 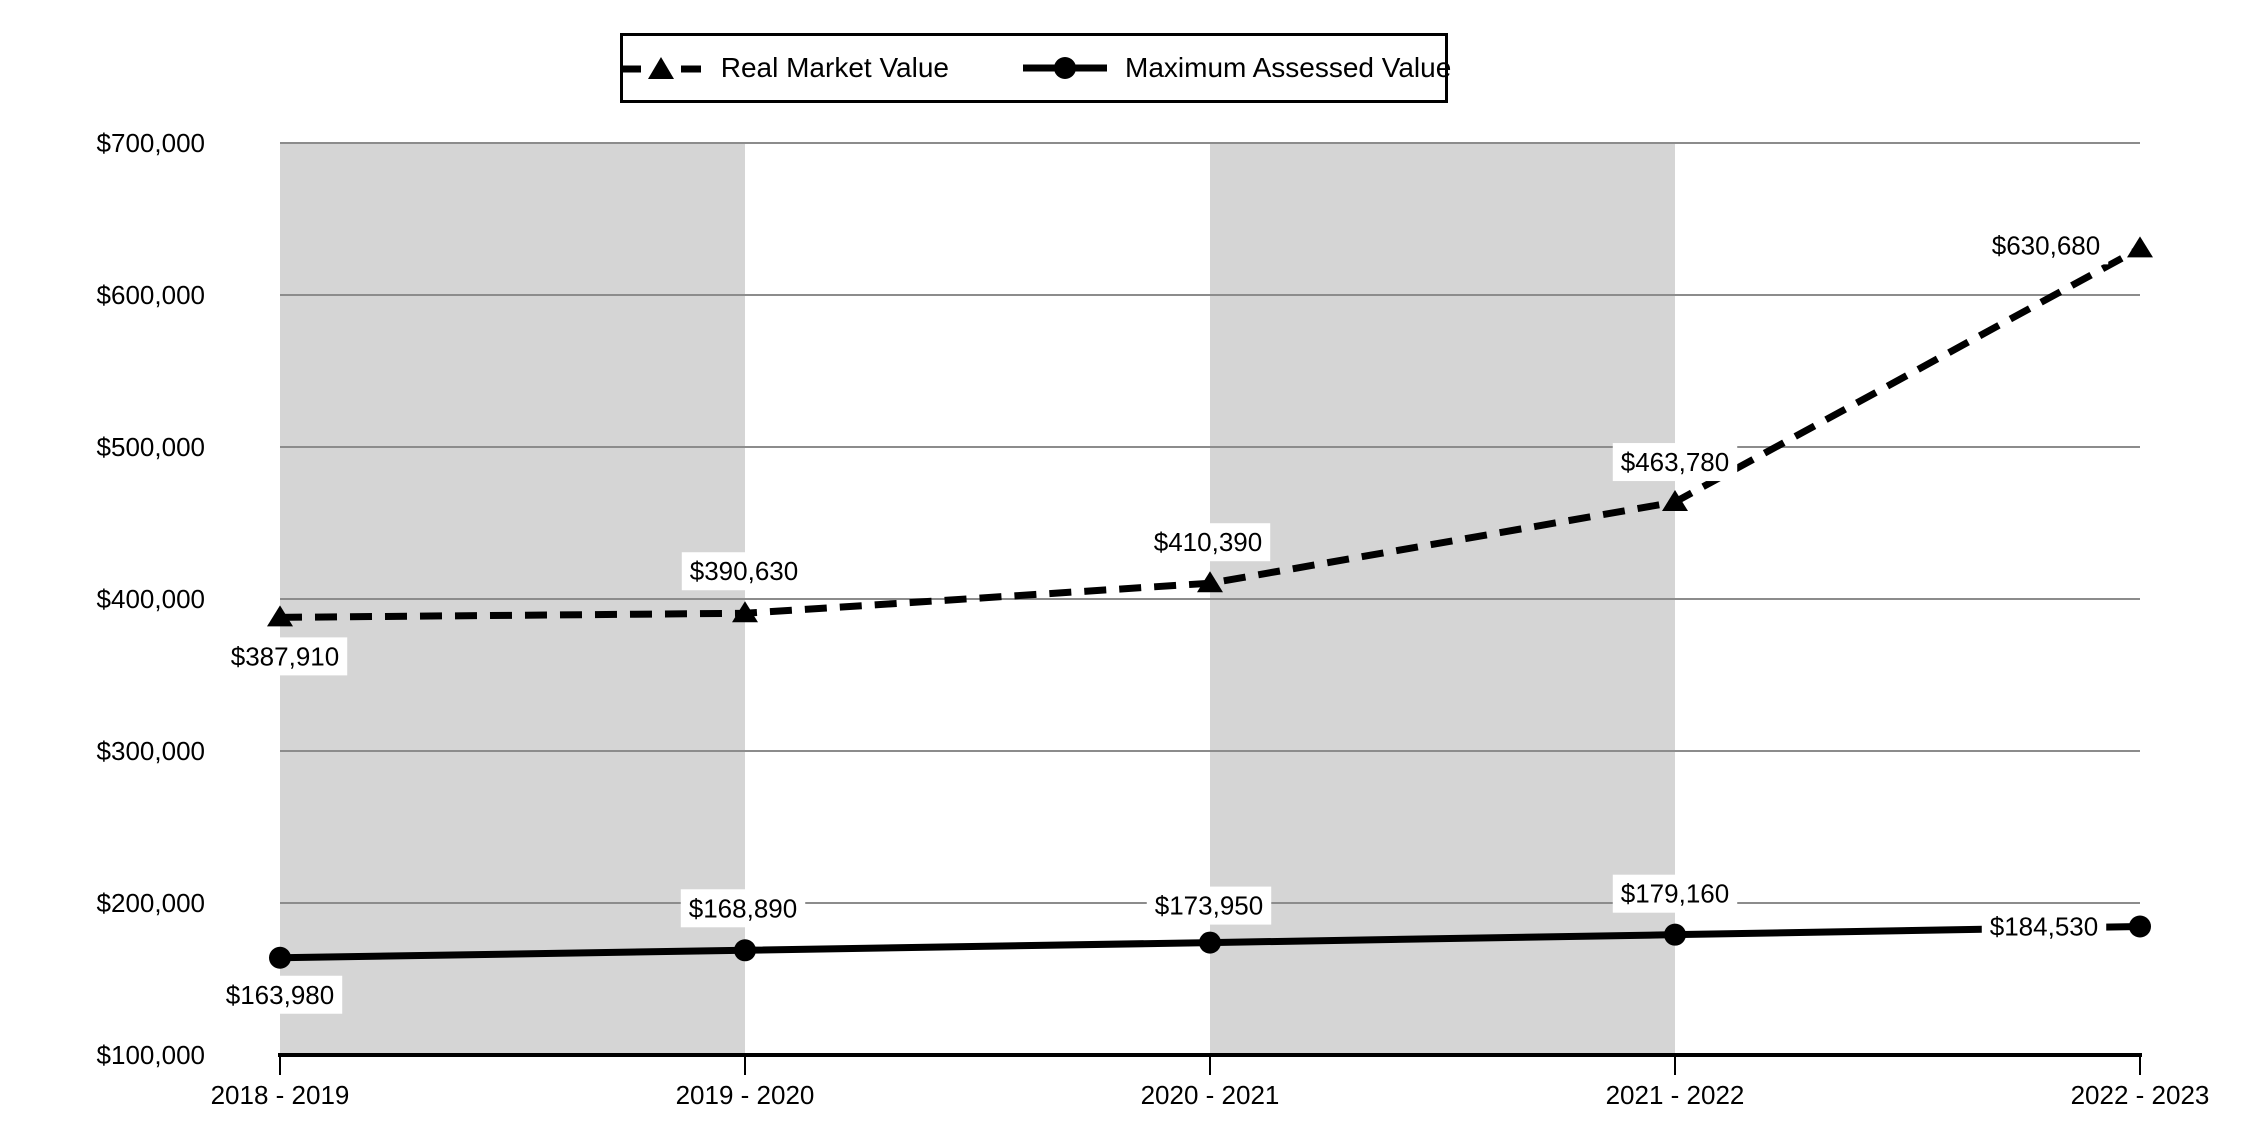 I want to click on data-label-text: $163,980, so click(x=280, y=995).